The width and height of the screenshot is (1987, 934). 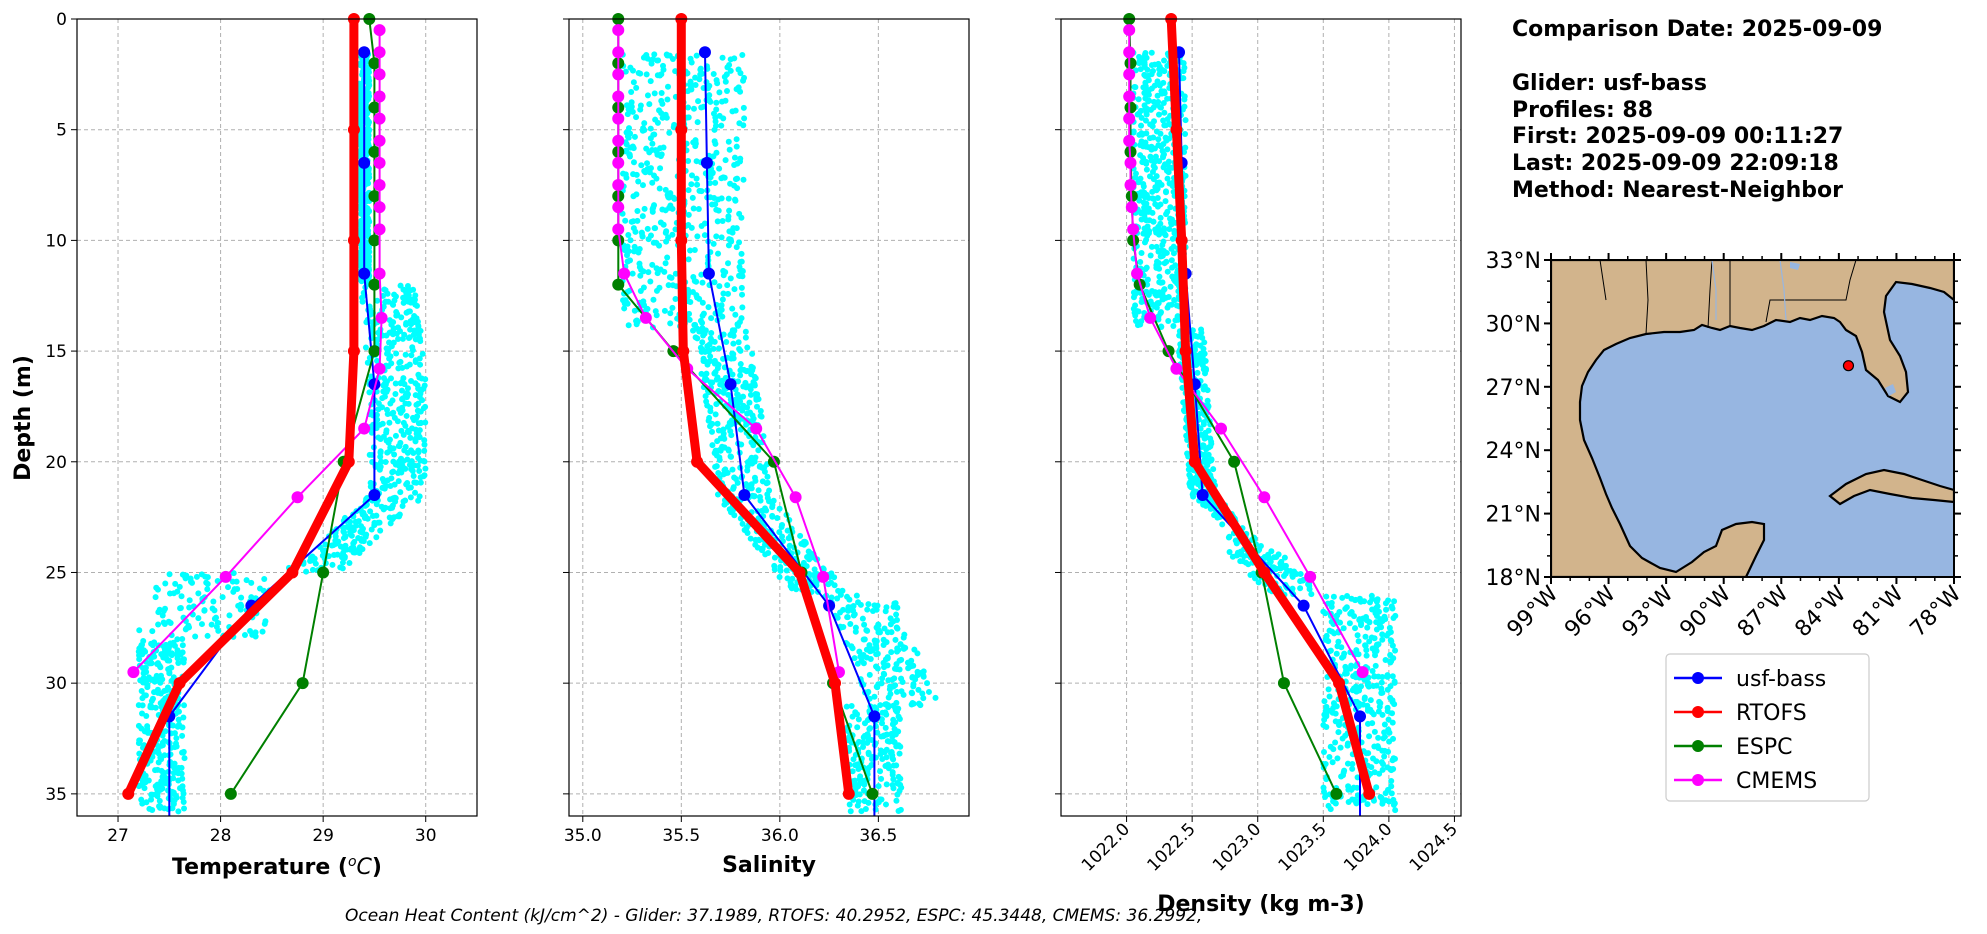 What do you see at coordinates (56, 684) in the screenshot?
I see `y-tick-label: 30` at bounding box center [56, 684].